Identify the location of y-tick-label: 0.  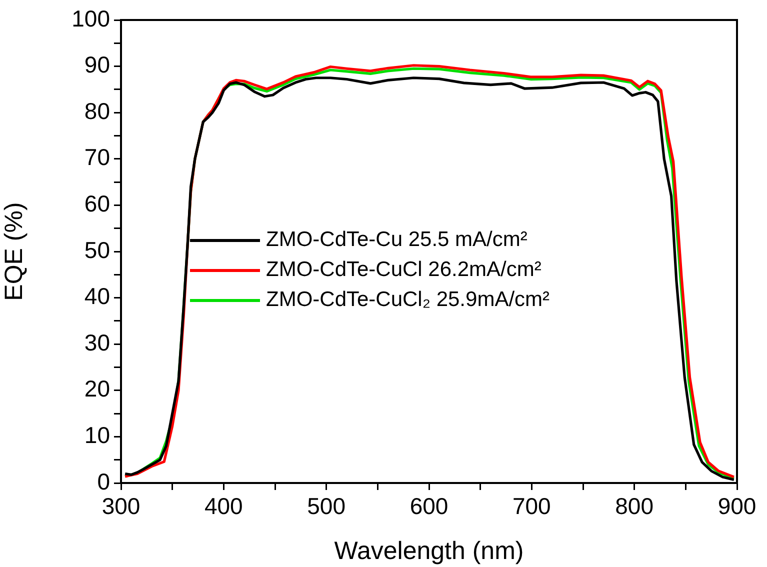
(103, 481).